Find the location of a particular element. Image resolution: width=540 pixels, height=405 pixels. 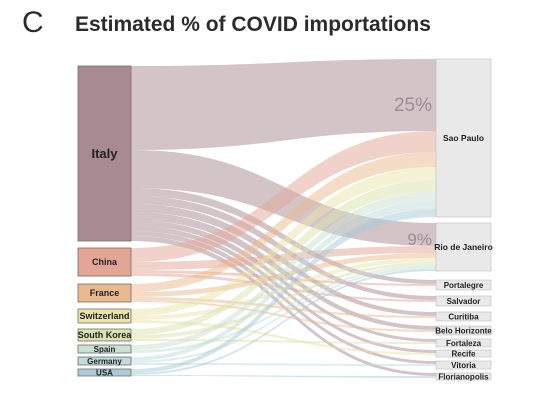

destination-label-fortaleza: Fortaleza is located at coordinates (464, 343).